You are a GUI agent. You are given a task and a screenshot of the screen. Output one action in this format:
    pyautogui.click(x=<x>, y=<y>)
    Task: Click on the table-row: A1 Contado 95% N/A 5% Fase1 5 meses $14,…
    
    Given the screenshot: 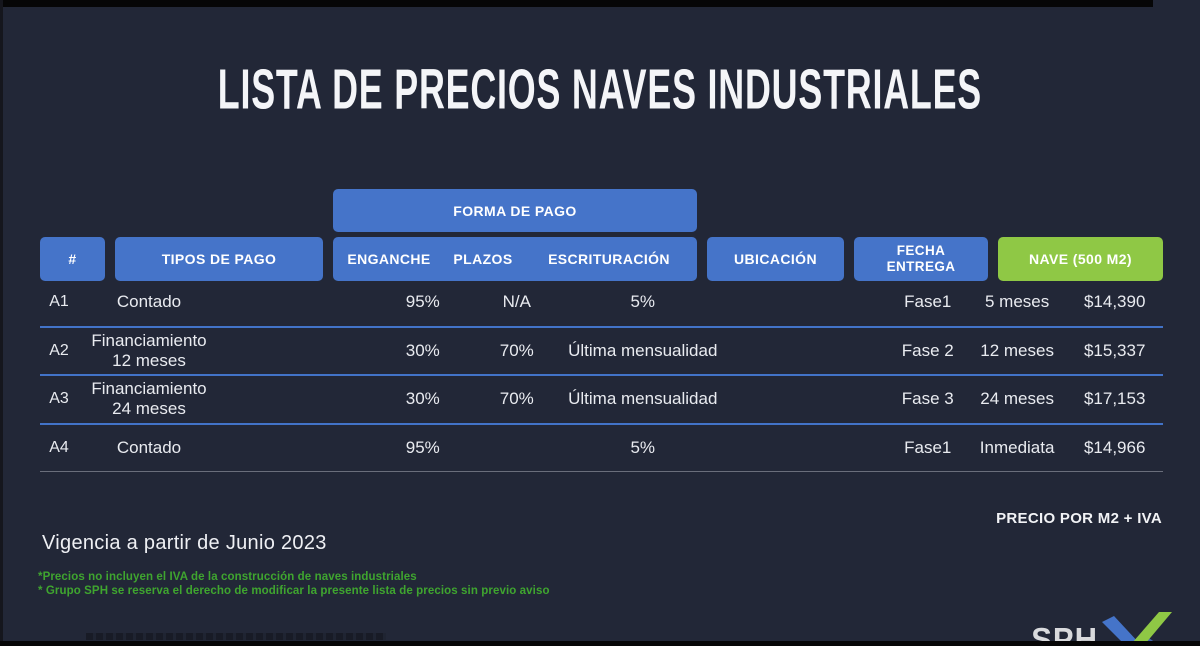 What is the action you would take?
    pyautogui.click(x=601, y=303)
    